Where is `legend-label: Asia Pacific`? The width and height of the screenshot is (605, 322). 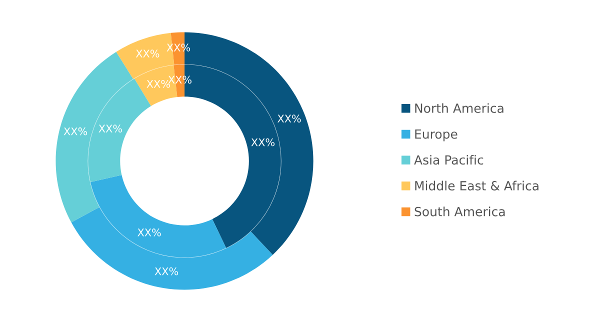 legend-label: Asia Pacific is located at coordinates (449, 159).